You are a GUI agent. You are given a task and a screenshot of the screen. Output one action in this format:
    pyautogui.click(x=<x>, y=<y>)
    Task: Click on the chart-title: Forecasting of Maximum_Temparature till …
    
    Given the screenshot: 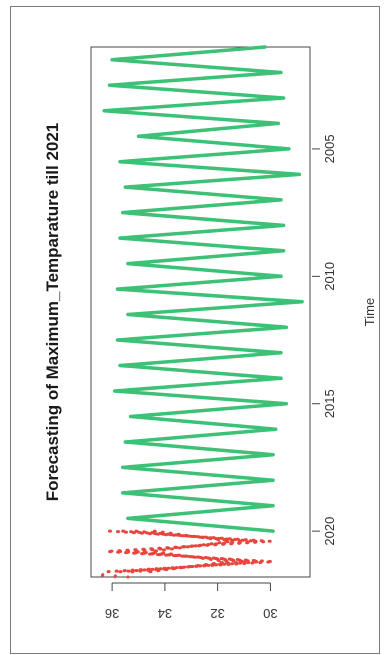 What is the action you would take?
    pyautogui.click(x=52, y=312)
    